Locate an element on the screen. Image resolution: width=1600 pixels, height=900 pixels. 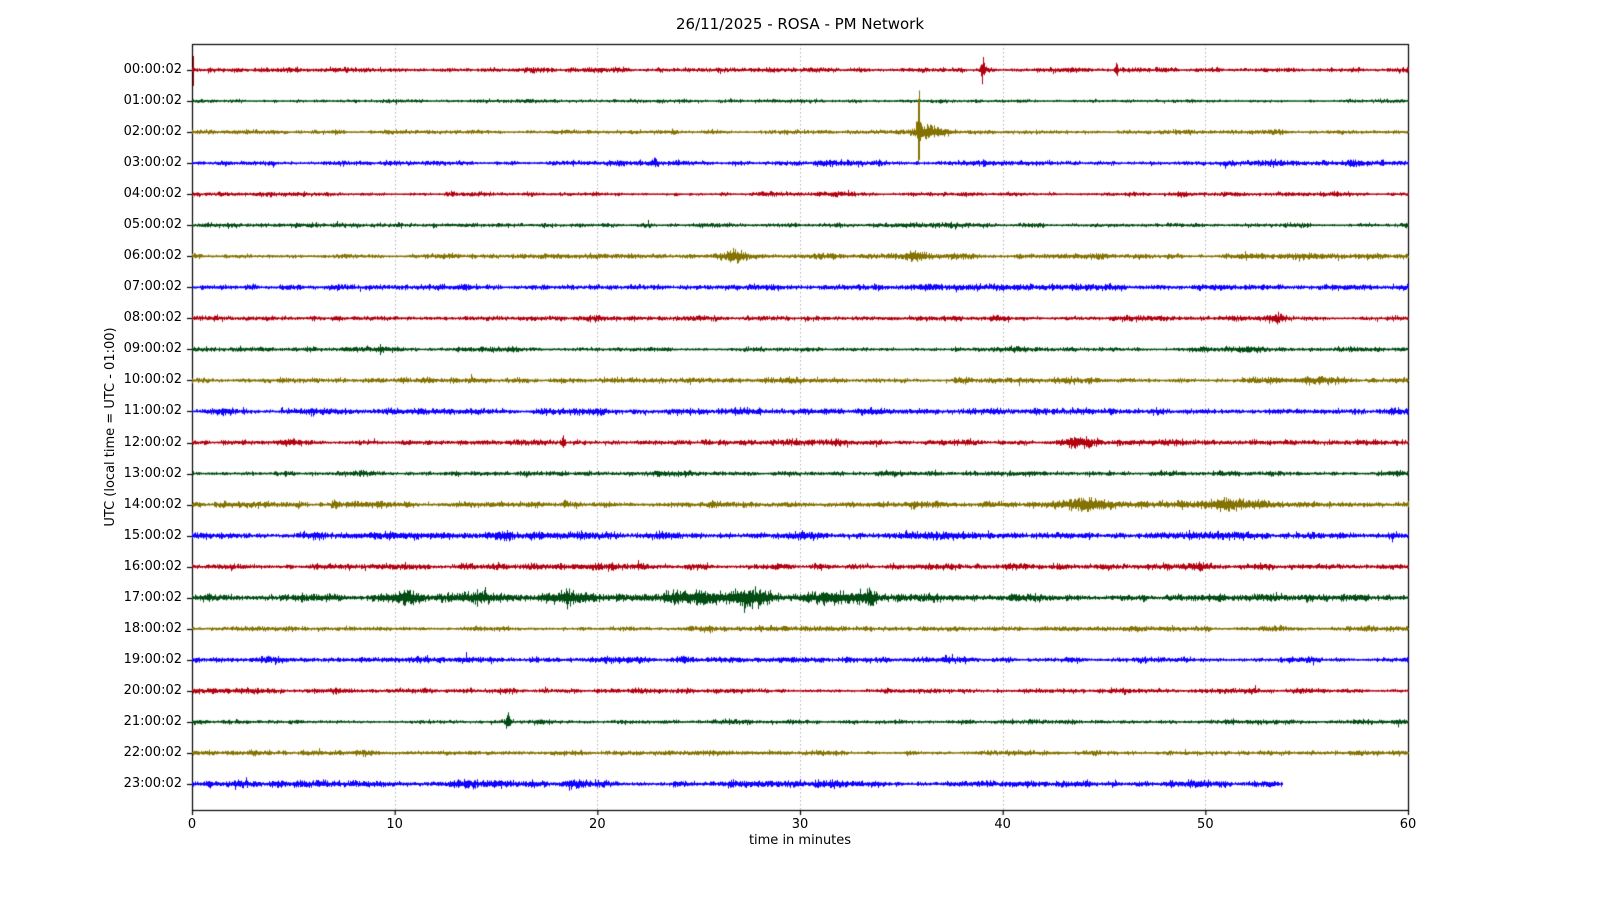
y-tick-label: 03:00:02 is located at coordinates (152, 163).